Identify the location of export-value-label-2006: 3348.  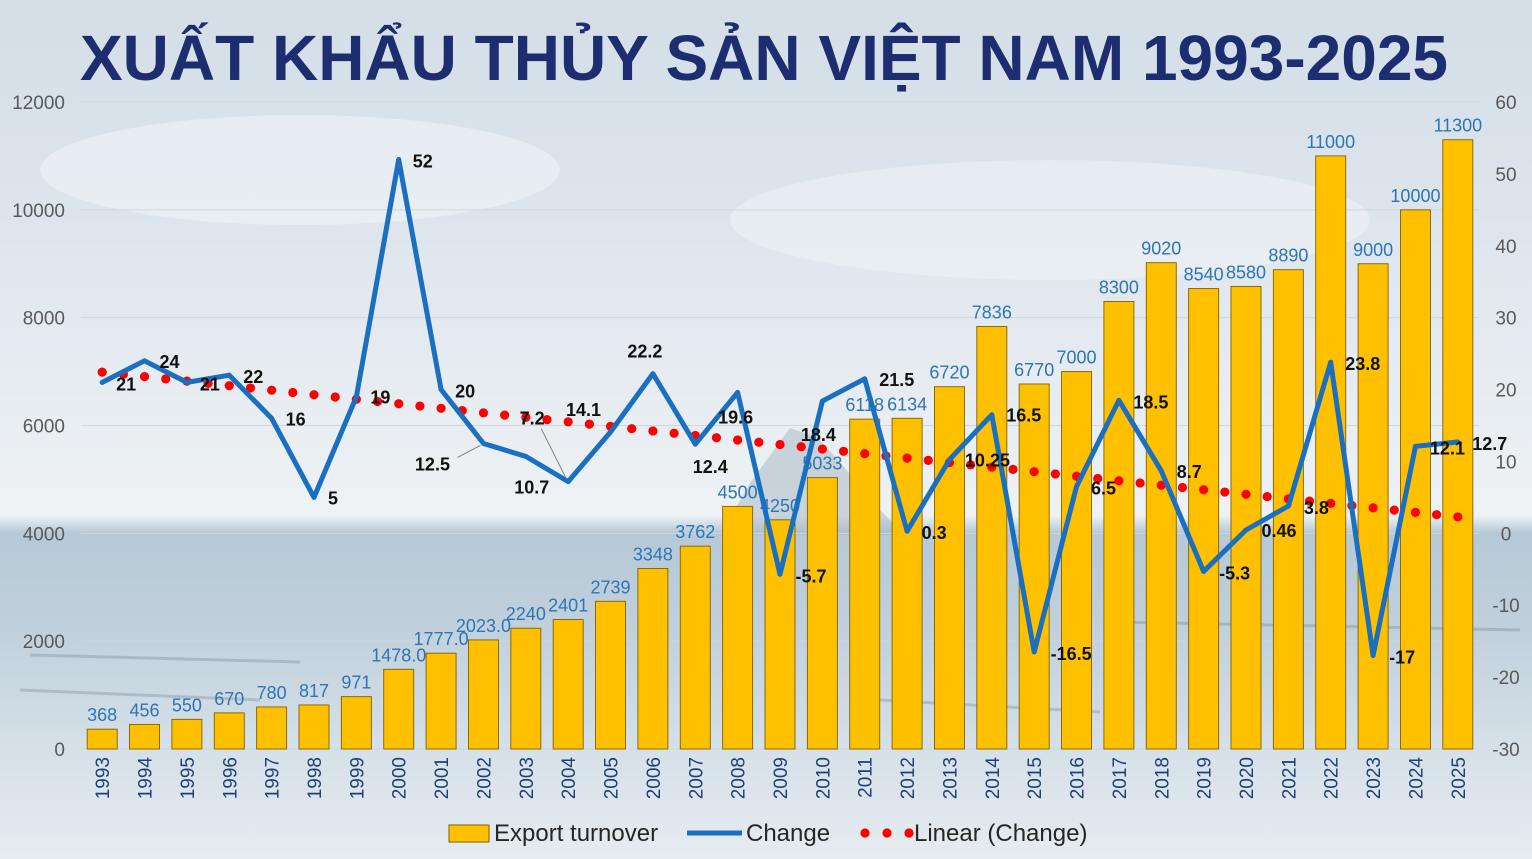
(653, 554).